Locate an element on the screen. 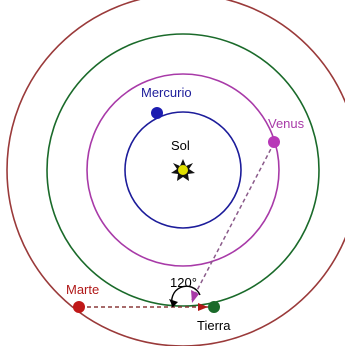 This screenshot has height=346, width=345. venus-earth-line is located at coordinates (233, 221).